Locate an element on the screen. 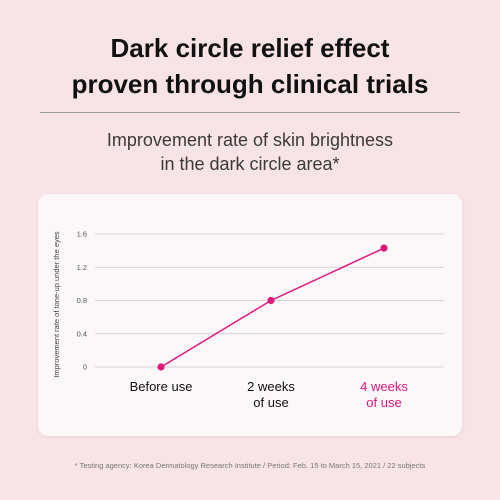  x-category-label: 2 weeks of use is located at coordinates (271, 394).